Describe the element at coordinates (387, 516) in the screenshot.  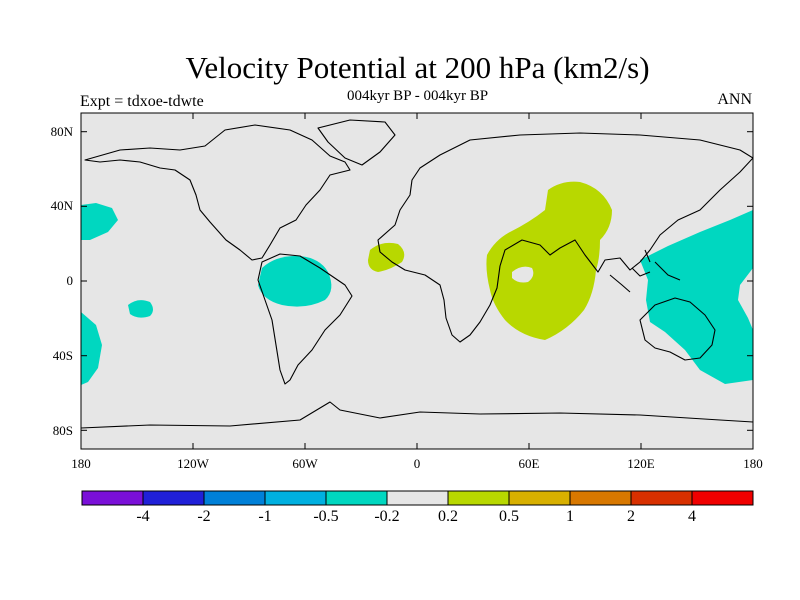
I see `colorbar-label: -0.2` at that location.